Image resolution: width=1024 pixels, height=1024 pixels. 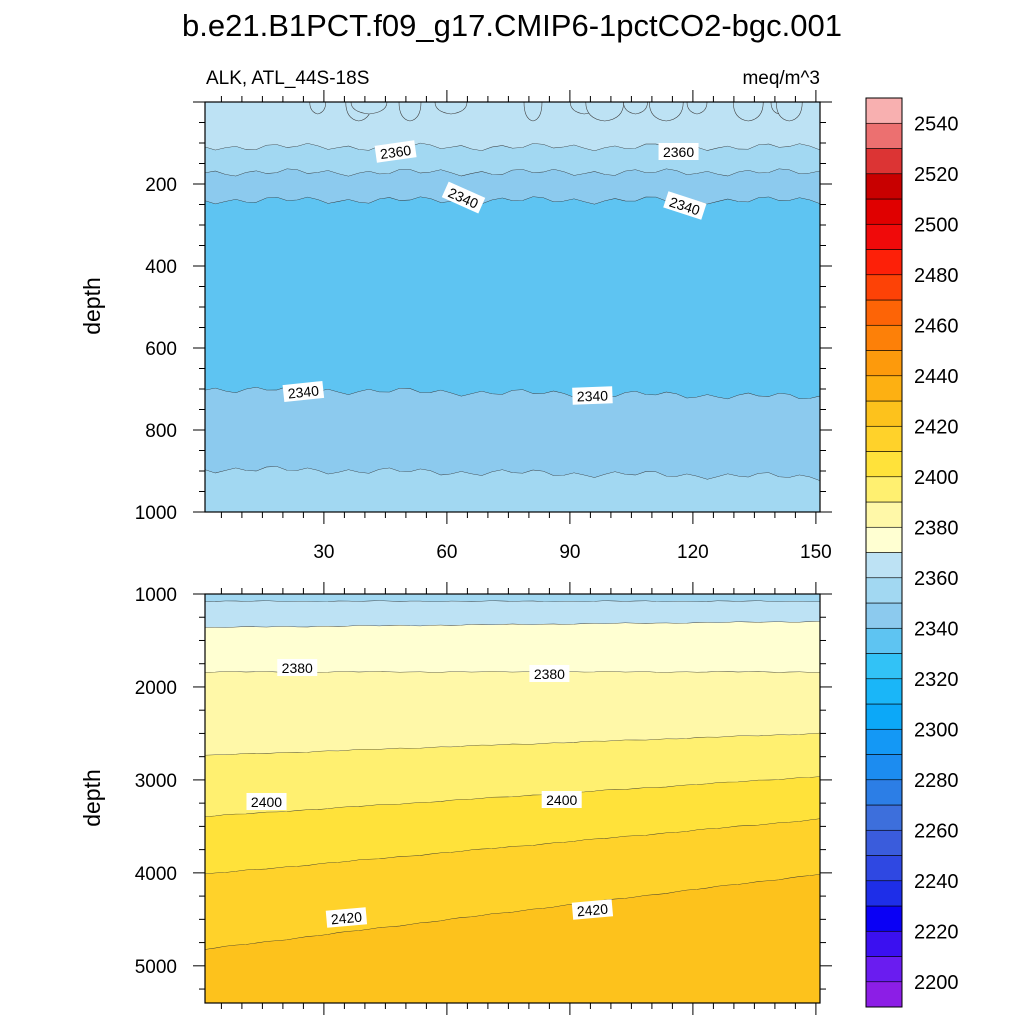 What do you see at coordinates (936, 276) in the screenshot?
I see `colorbar-label: 2480` at bounding box center [936, 276].